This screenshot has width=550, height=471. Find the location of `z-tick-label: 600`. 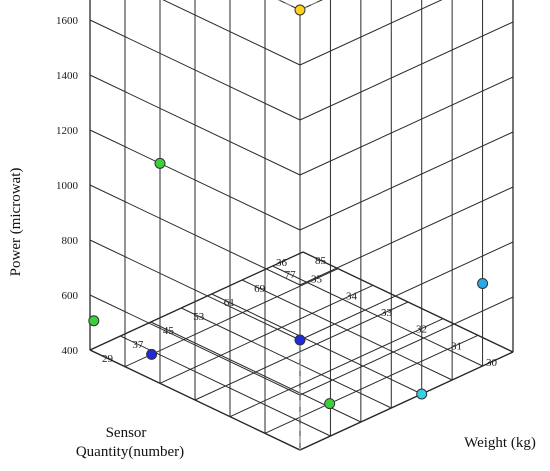

z-tick-label: 600 is located at coordinates (70, 296).